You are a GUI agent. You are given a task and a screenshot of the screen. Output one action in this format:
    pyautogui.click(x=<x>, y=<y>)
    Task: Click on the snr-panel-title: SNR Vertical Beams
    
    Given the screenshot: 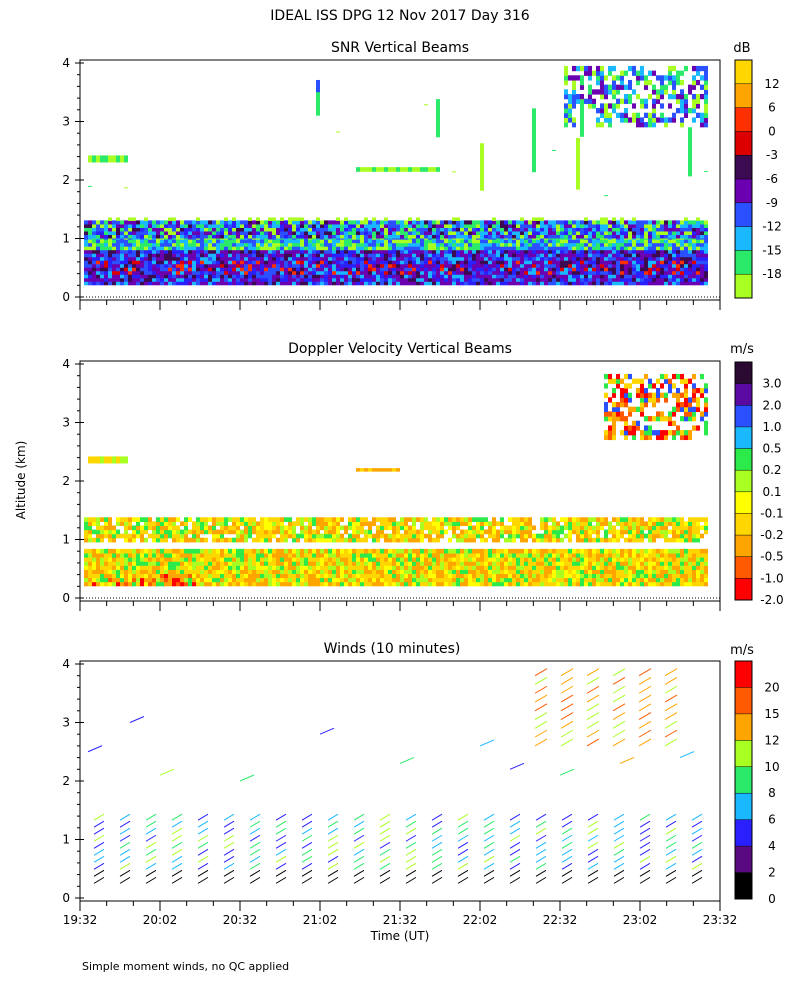 What is the action you would take?
    pyautogui.click(x=400, y=48)
    